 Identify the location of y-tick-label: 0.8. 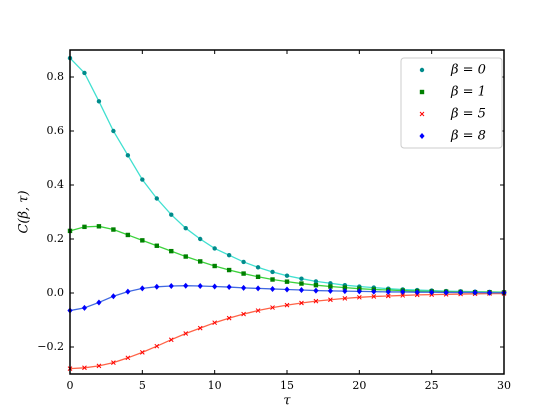
(56, 76).